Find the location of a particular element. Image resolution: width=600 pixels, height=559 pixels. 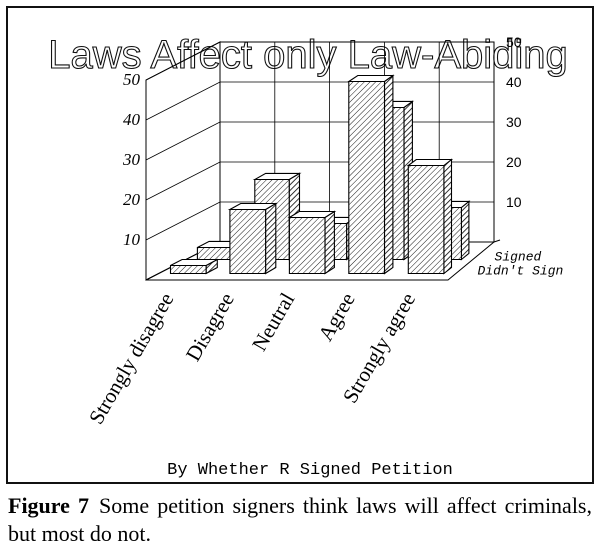

y-tick-label-left: 30 is located at coordinates (131, 159).